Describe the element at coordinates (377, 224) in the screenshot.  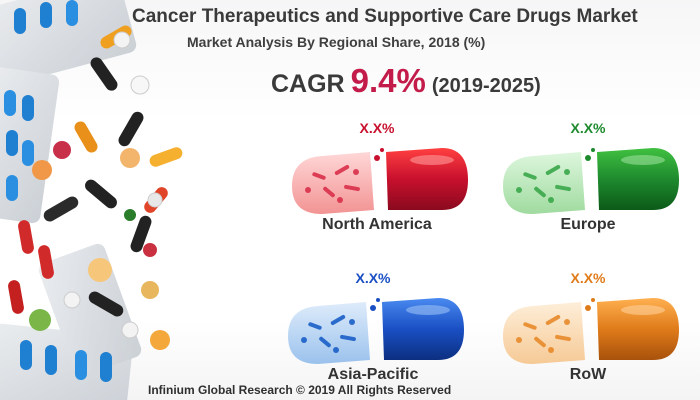
I see `region-name: North America` at that location.